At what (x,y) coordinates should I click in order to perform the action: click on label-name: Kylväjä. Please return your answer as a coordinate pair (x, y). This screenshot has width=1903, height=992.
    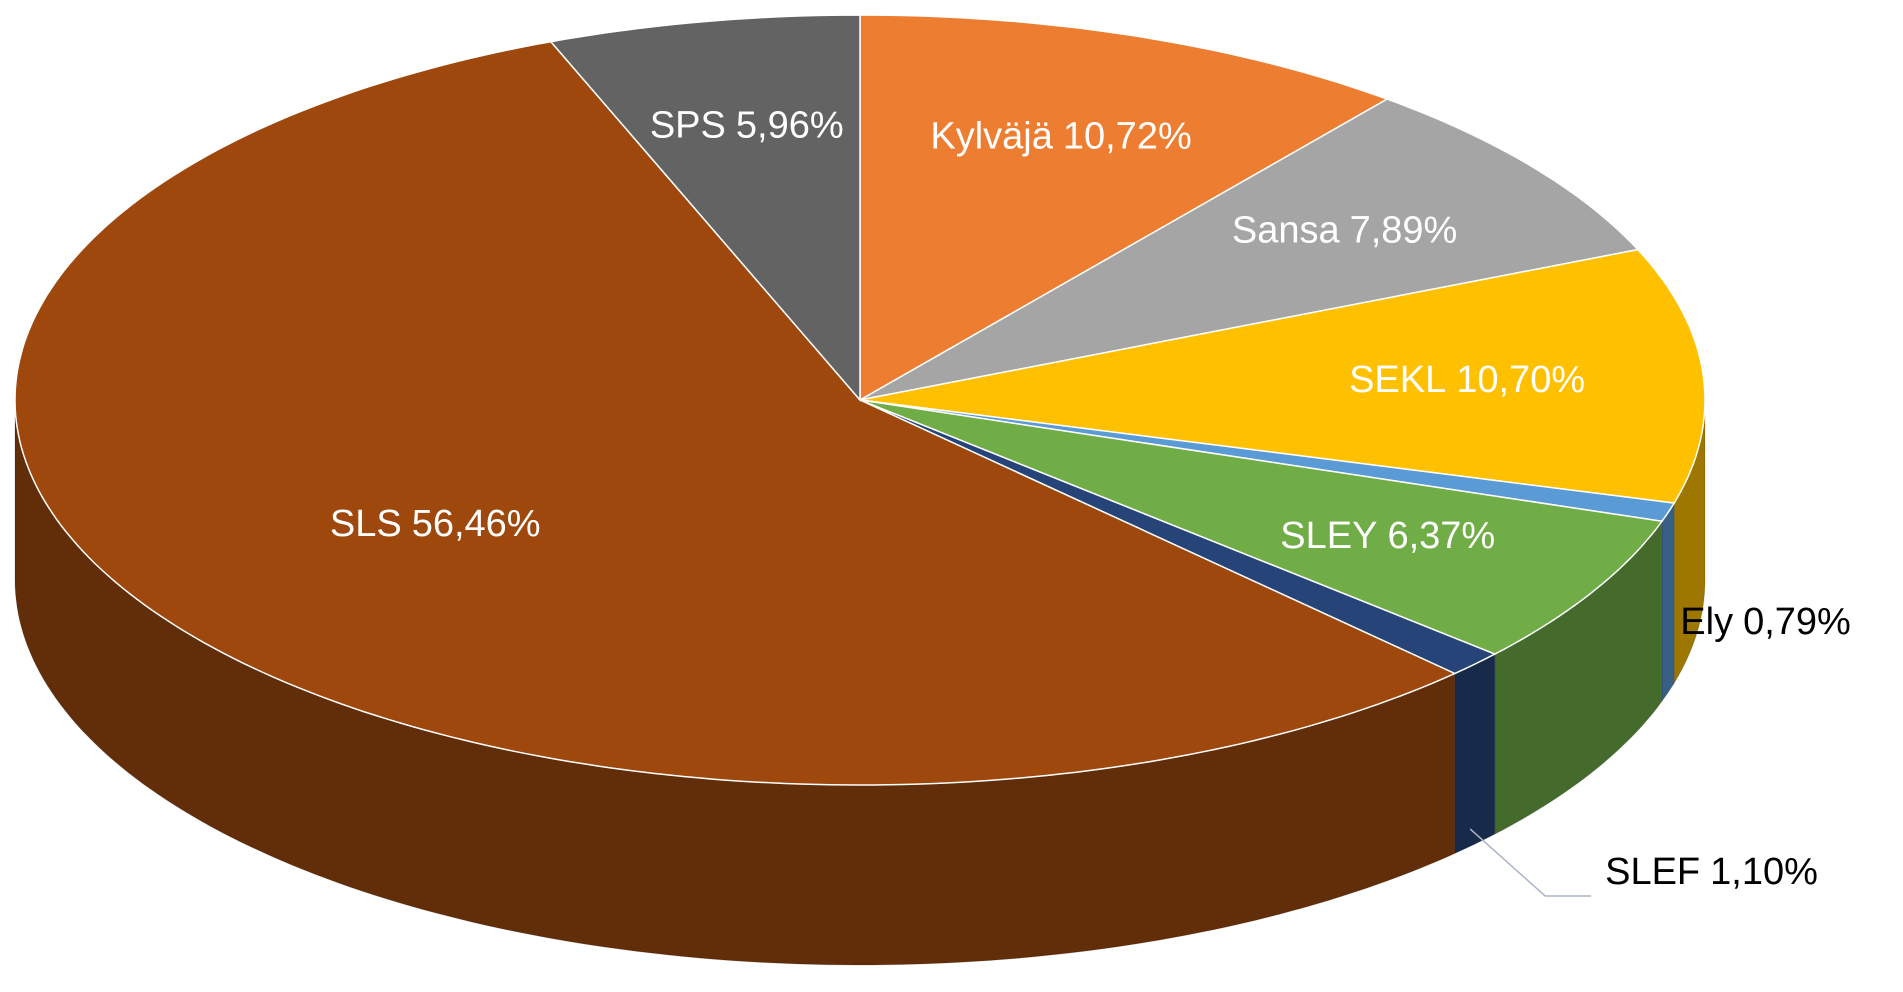
    Looking at the image, I should click on (991, 136).